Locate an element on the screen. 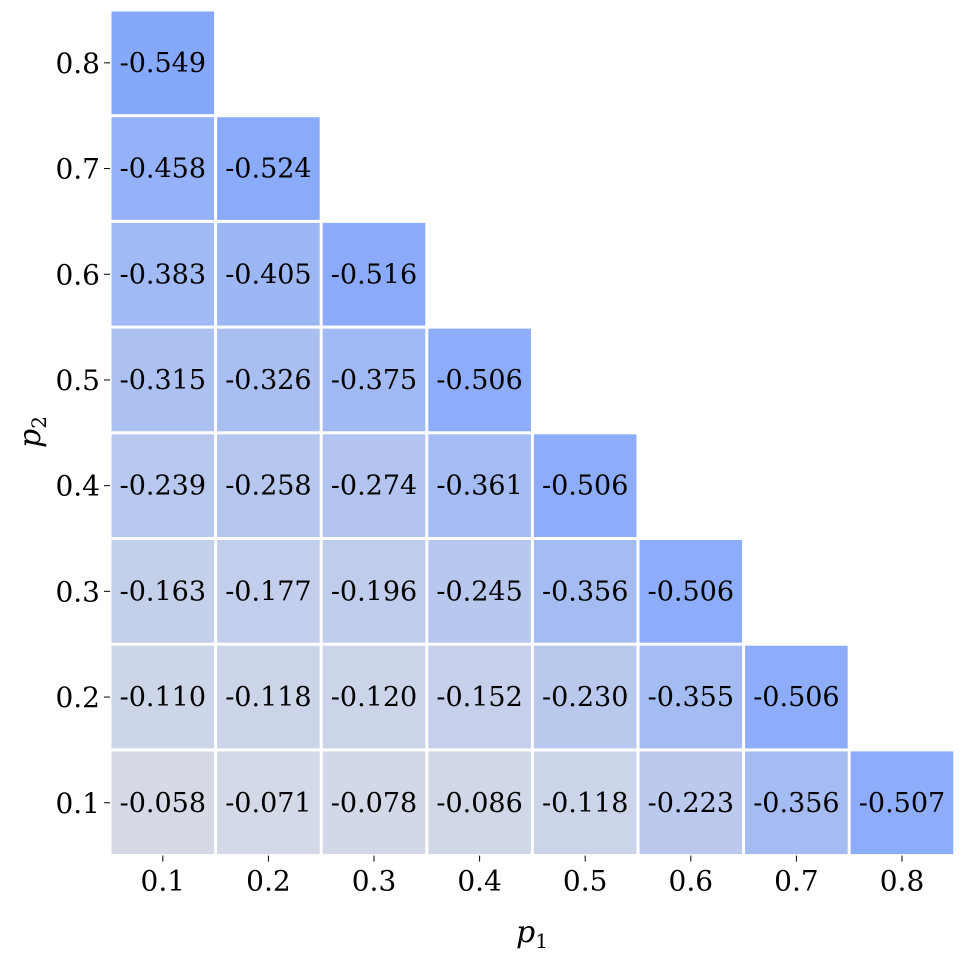 The height and width of the screenshot is (956, 965). heatmap-cell: -0.383 is located at coordinates (163, 274).